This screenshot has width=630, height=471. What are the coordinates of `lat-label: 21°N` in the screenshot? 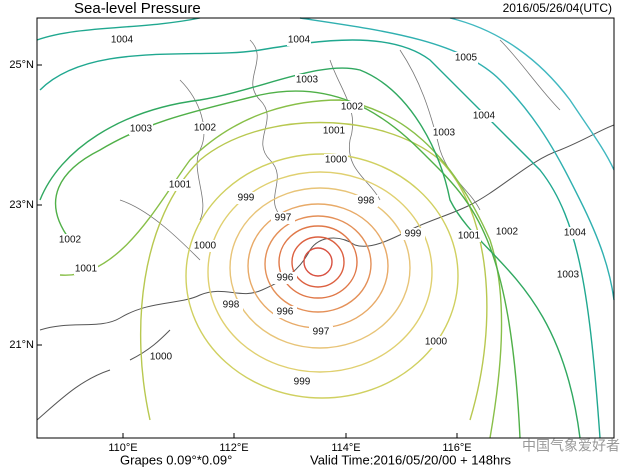 It's located at (21, 345).